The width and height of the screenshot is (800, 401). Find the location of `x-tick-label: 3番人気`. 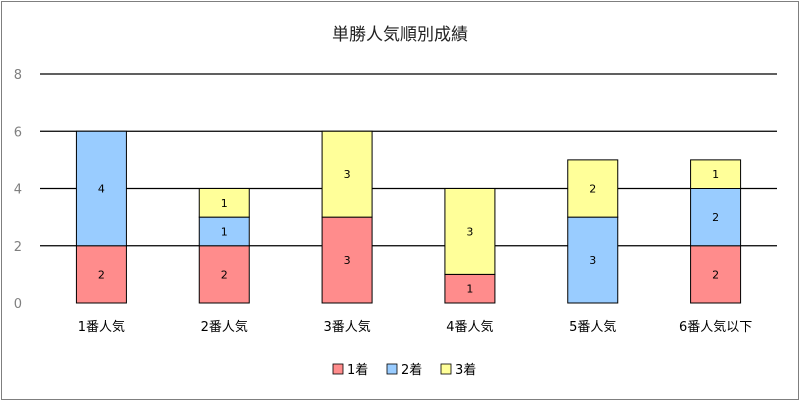

x-tick-label: 3番人気 is located at coordinates (346, 327).